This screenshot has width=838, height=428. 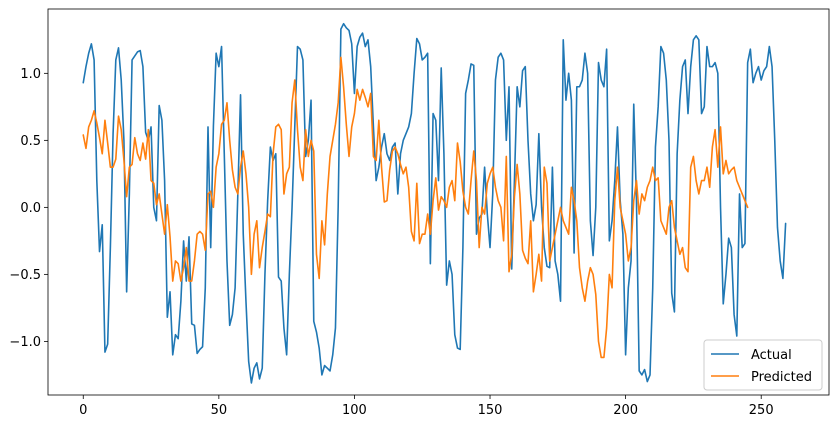 I want to click on legend-label-predicted: Predicted, so click(x=781, y=377).